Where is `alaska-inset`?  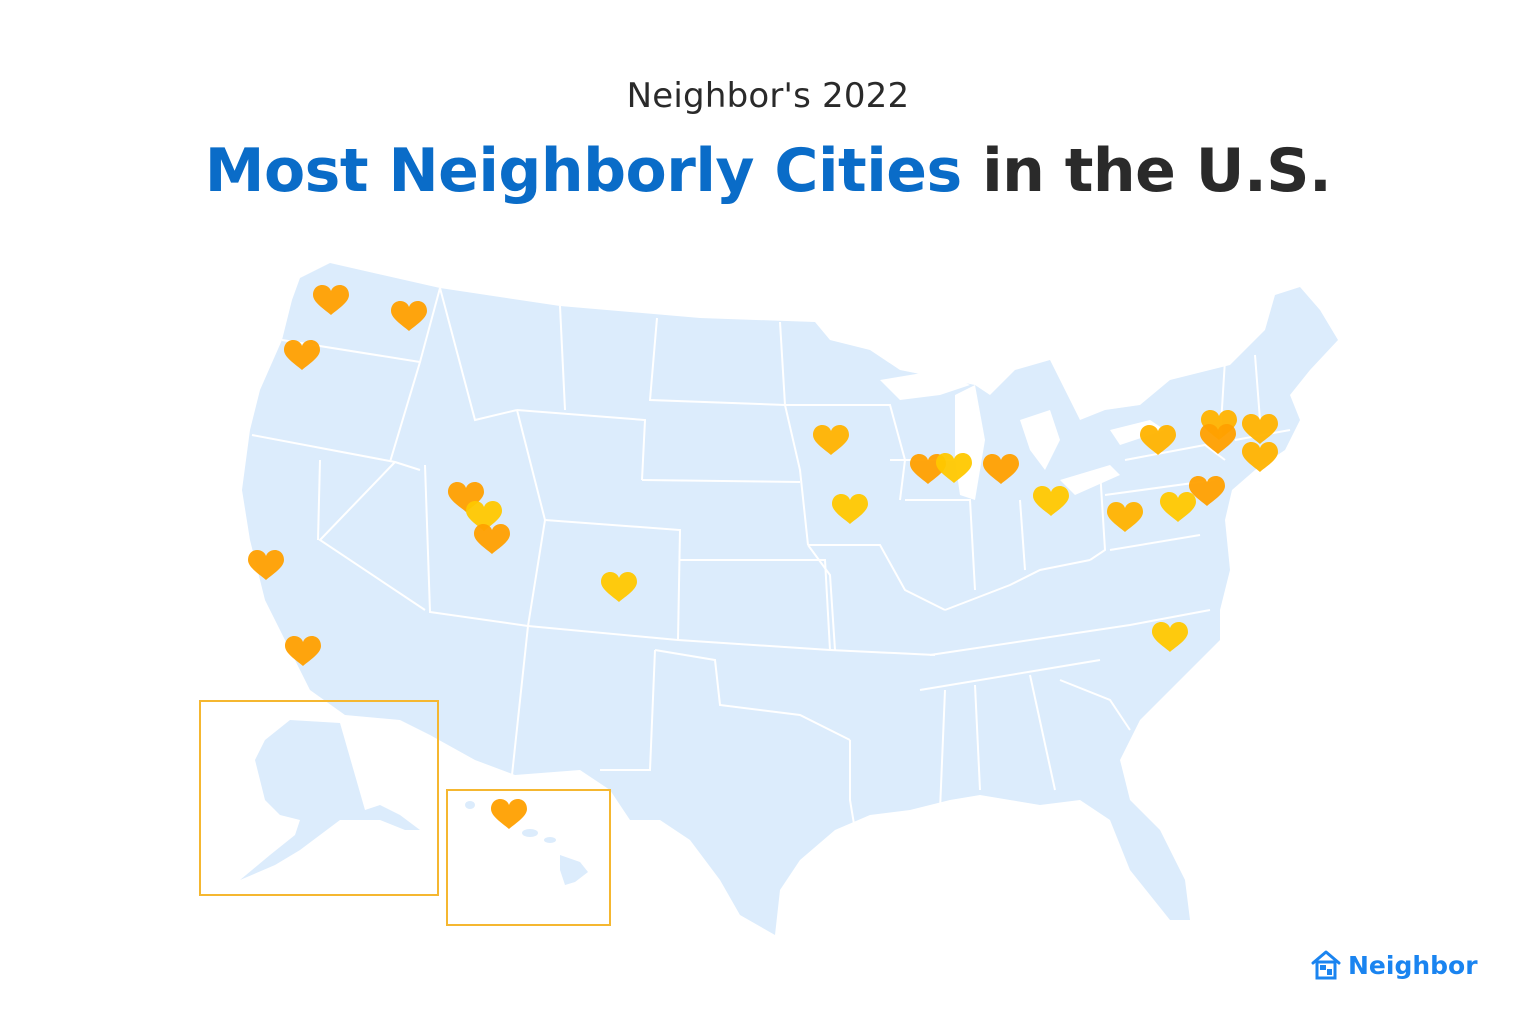
alaska-inset is located at coordinates (319, 798).